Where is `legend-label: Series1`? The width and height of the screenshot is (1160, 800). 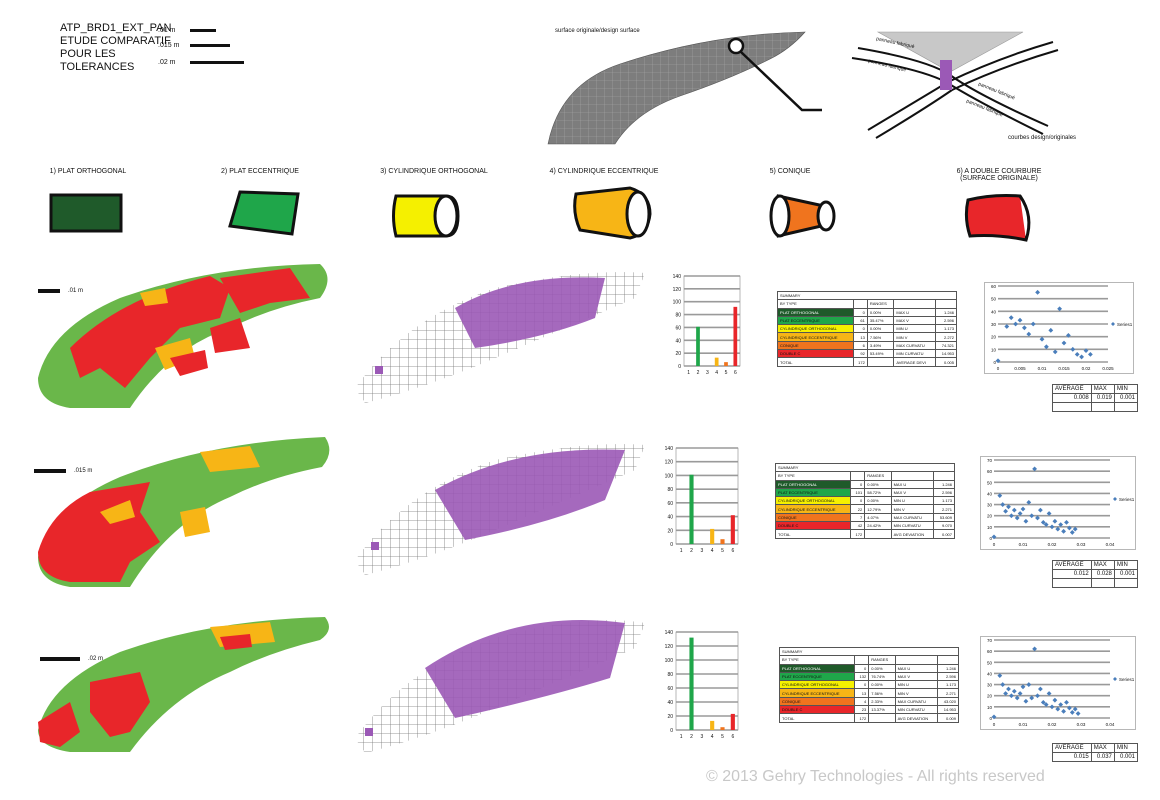 legend-label: Series1 is located at coordinates (1127, 679).